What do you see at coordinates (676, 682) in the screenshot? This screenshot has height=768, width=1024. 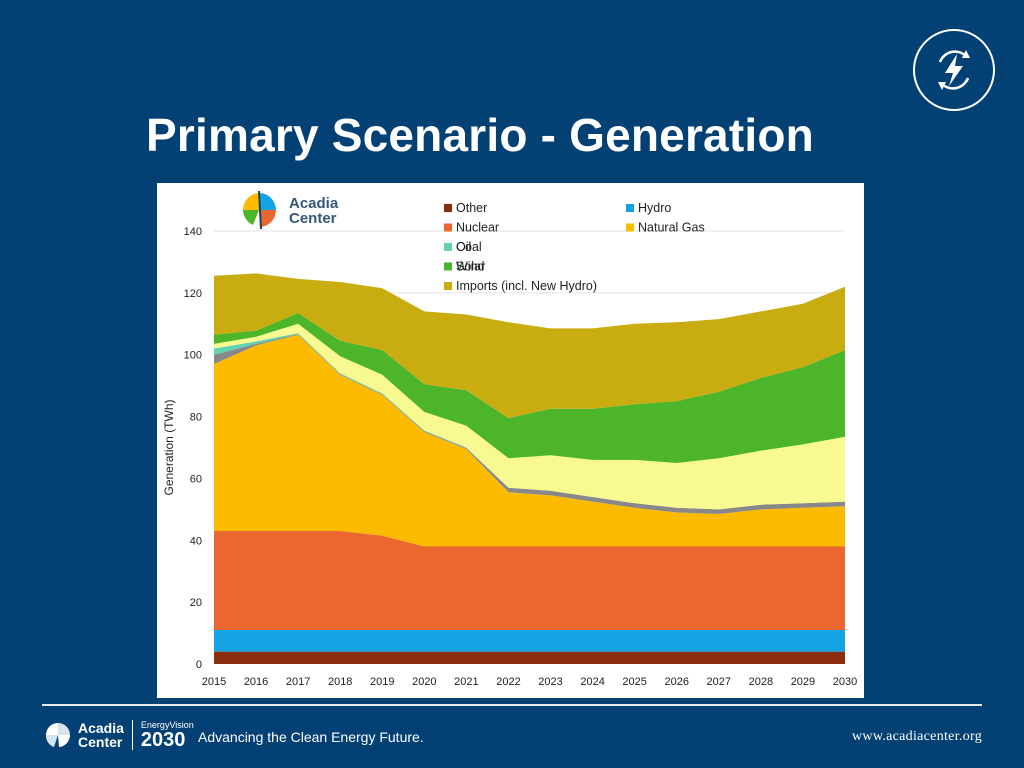 I see `x-tick-label: 2026` at bounding box center [676, 682].